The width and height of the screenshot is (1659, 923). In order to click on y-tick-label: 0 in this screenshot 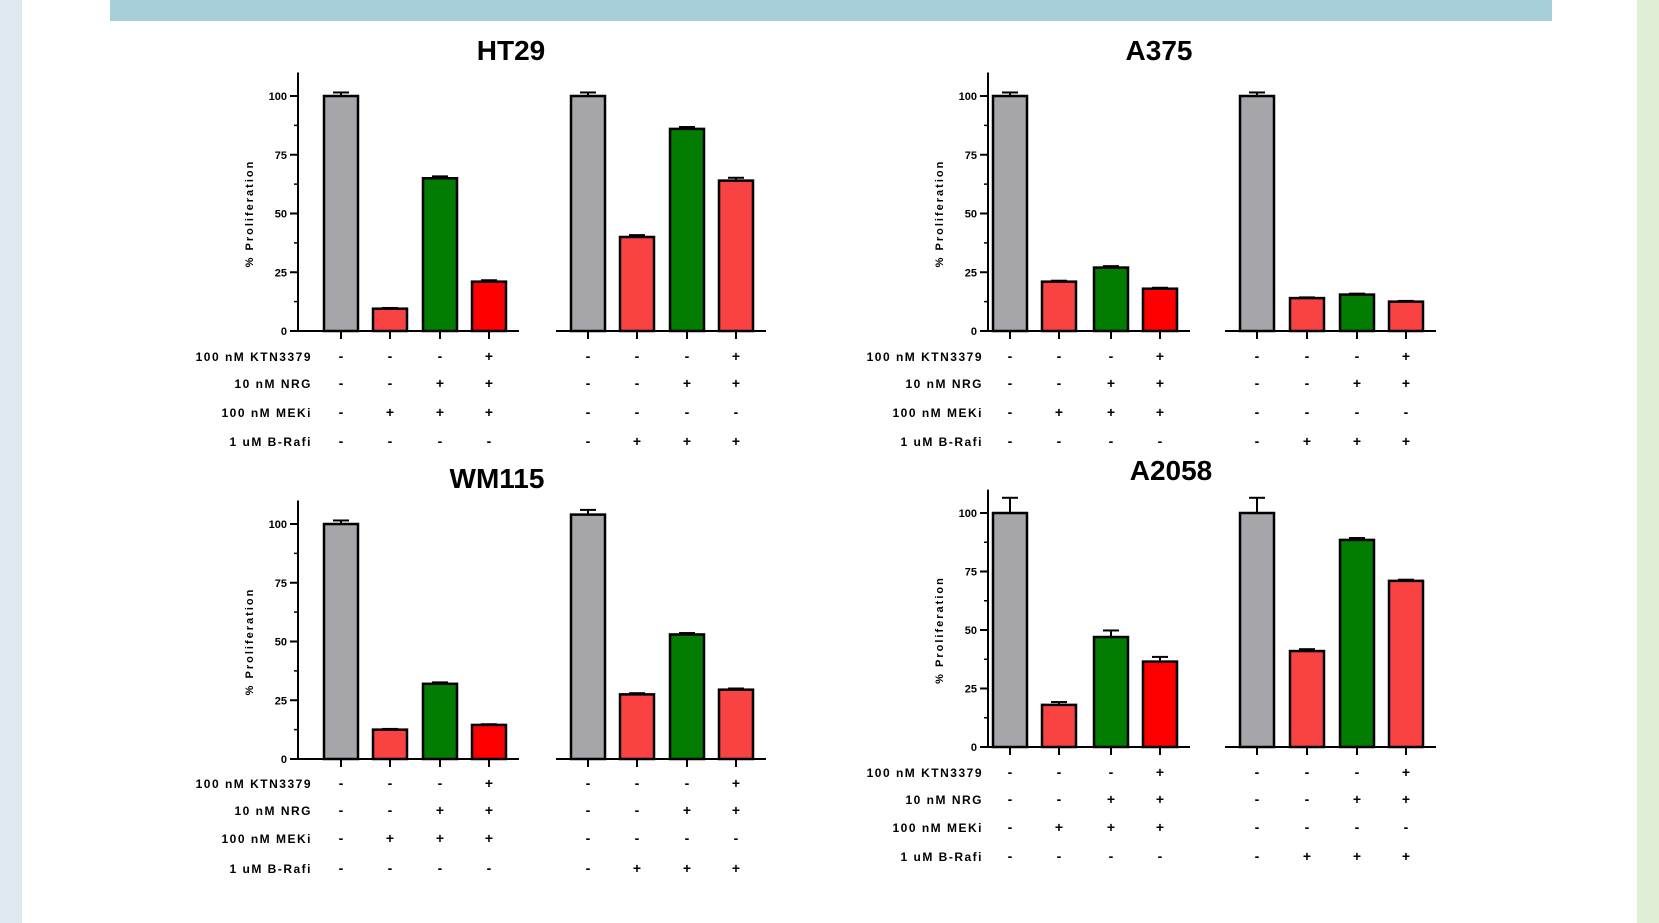, I will do `click(974, 332)`.